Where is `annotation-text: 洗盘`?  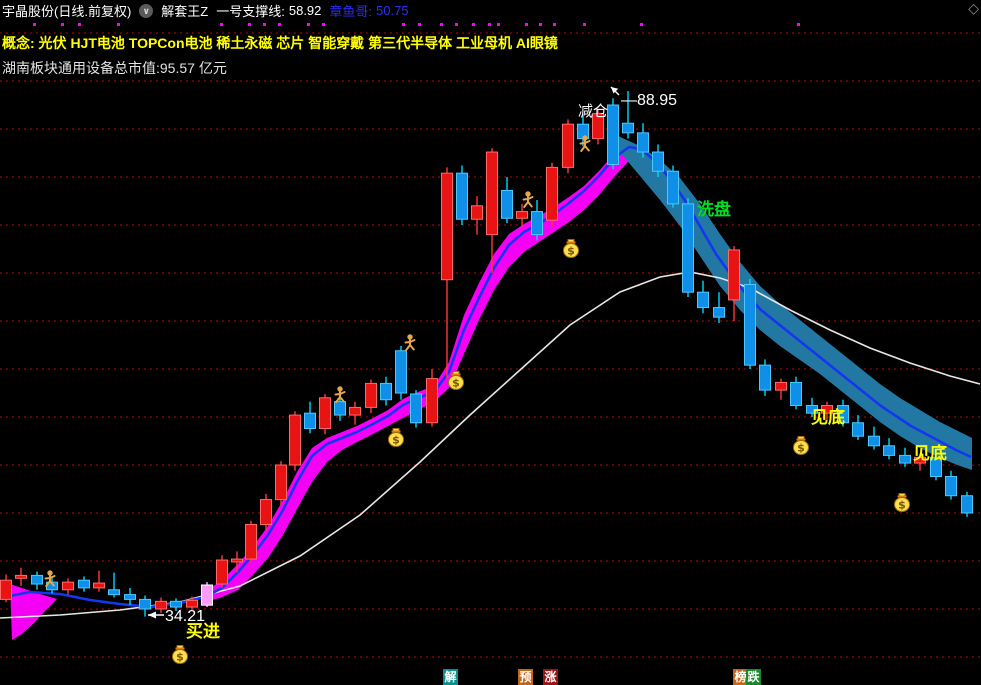 annotation-text: 洗盘 is located at coordinates (714, 209).